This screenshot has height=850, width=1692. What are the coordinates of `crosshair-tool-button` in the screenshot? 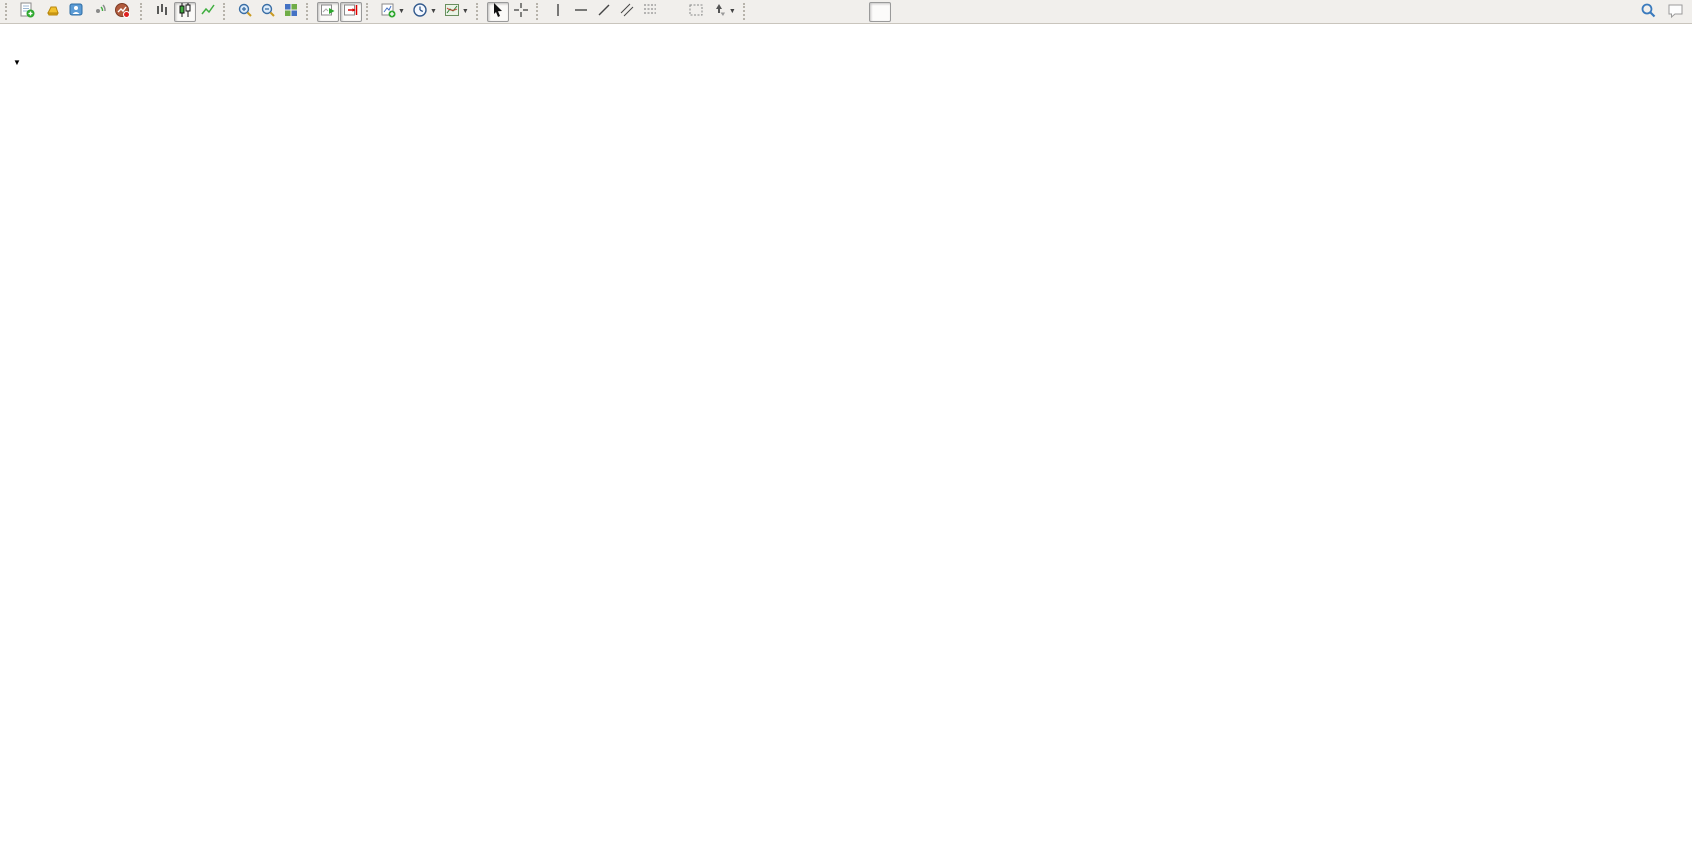 It's located at (521, 12).